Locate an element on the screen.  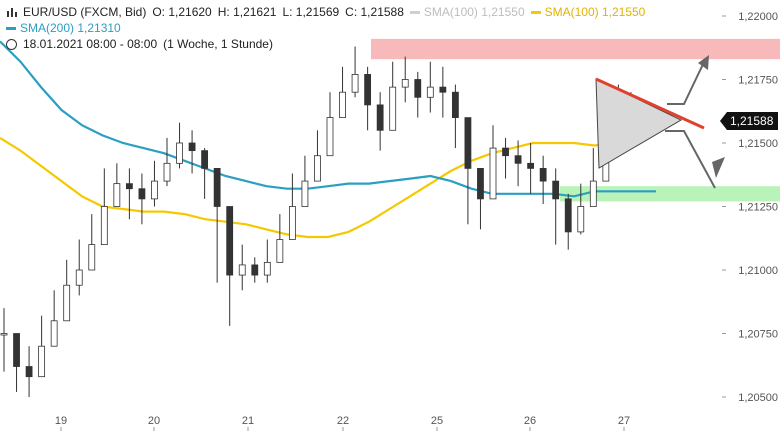
pattern-overlay is located at coordinates (660, 122).